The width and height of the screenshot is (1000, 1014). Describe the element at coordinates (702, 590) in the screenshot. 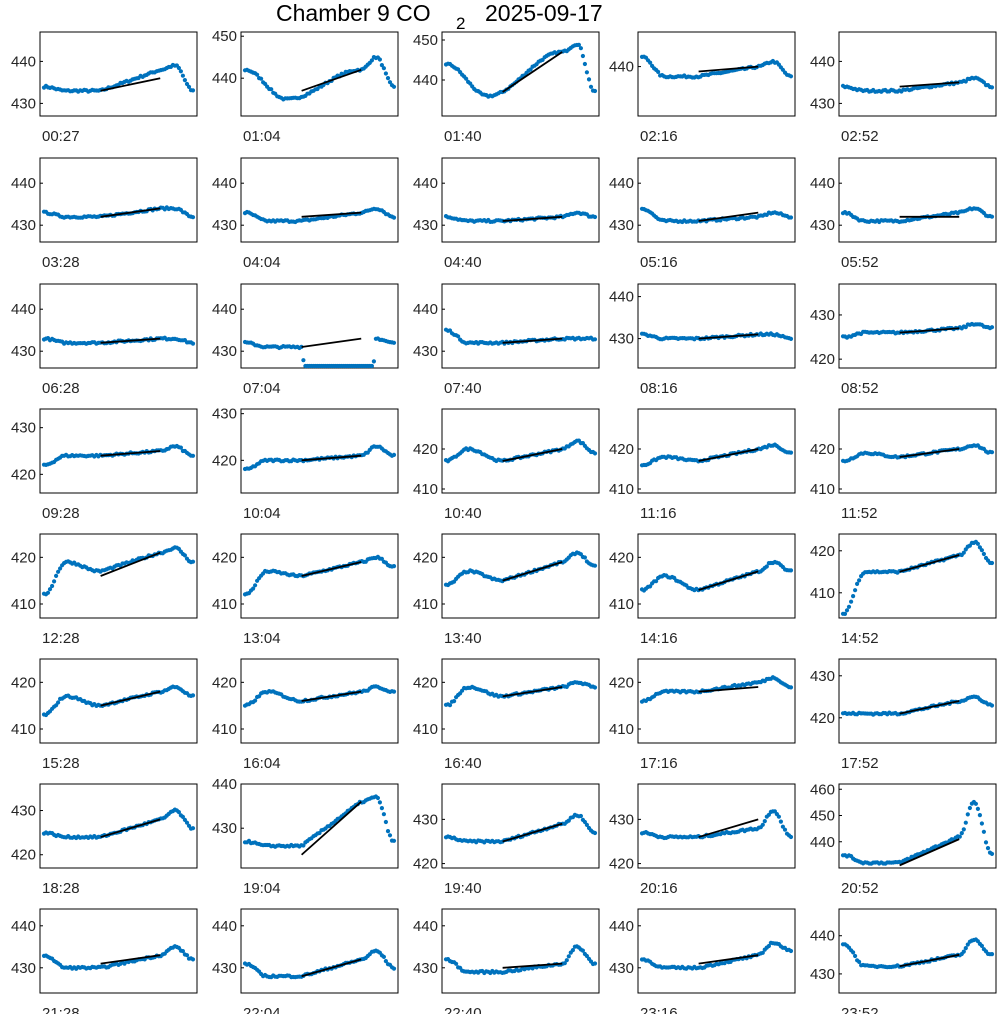

I see `subplot-1416: 410 420 14:16` at that location.